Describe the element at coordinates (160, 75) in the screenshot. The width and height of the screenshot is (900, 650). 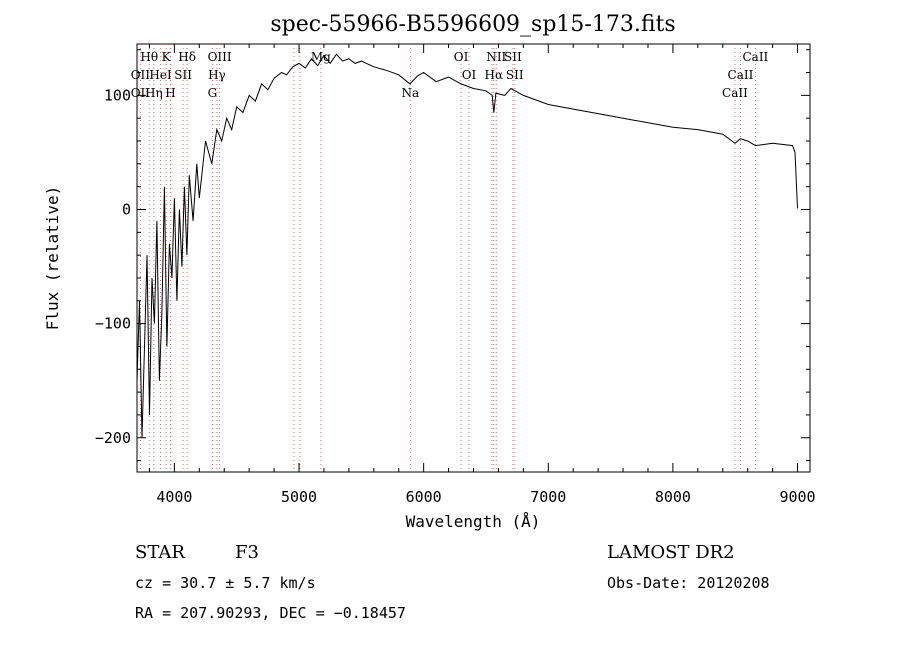
I see `line-label-4: HeI` at that location.